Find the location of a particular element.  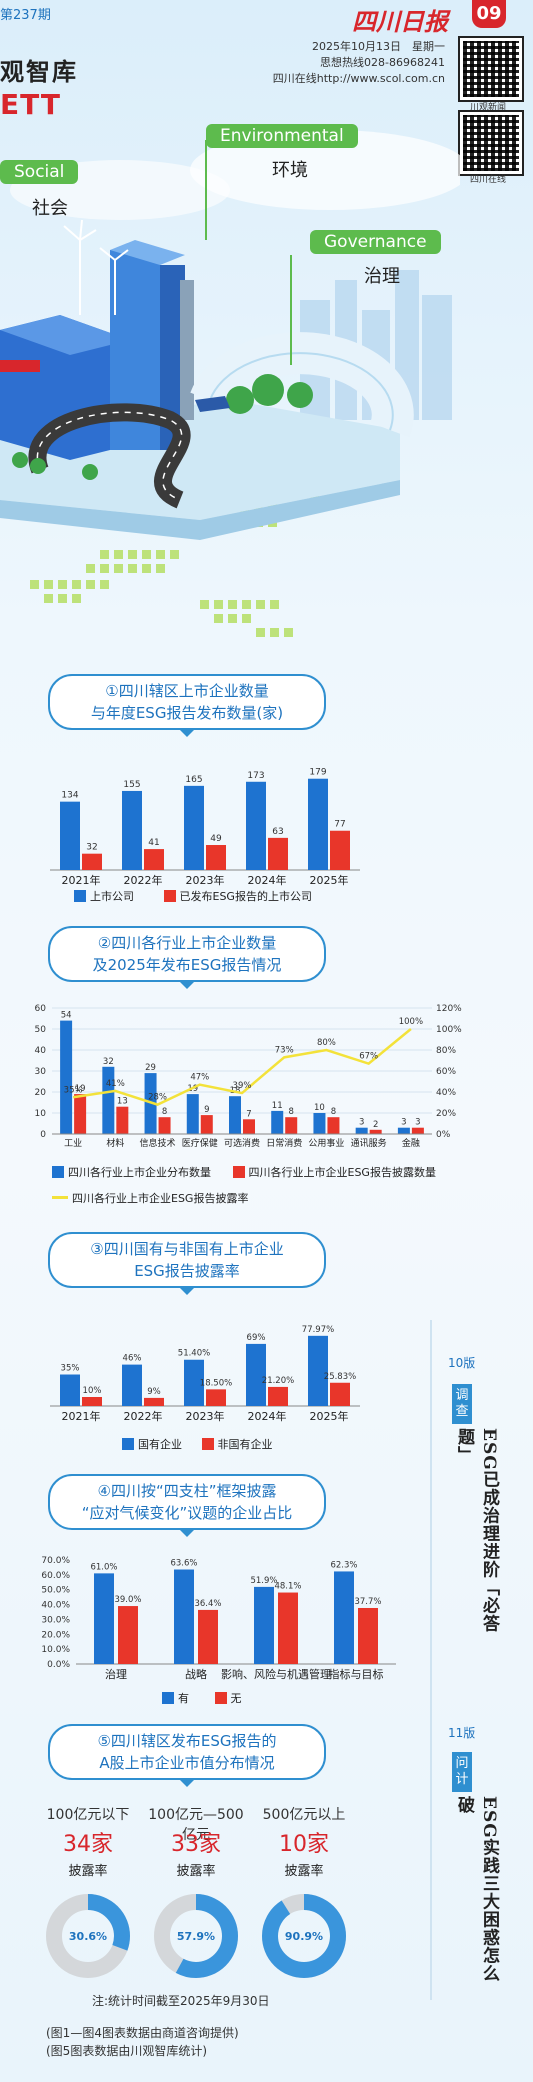

section-5-title: ⑤四川辖区发布ESG报告的 A股上市企业市值分布情况 is located at coordinates (187, 1755).